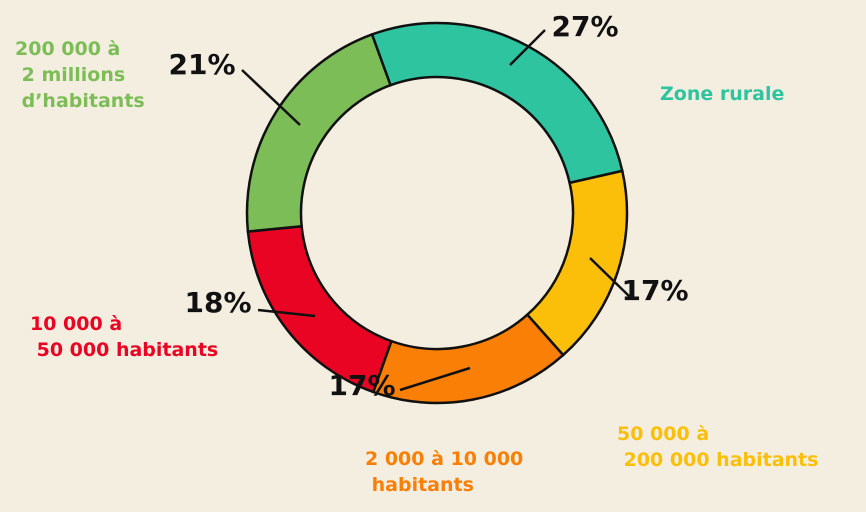  I want to click on value-label: 27%, so click(584, 26).